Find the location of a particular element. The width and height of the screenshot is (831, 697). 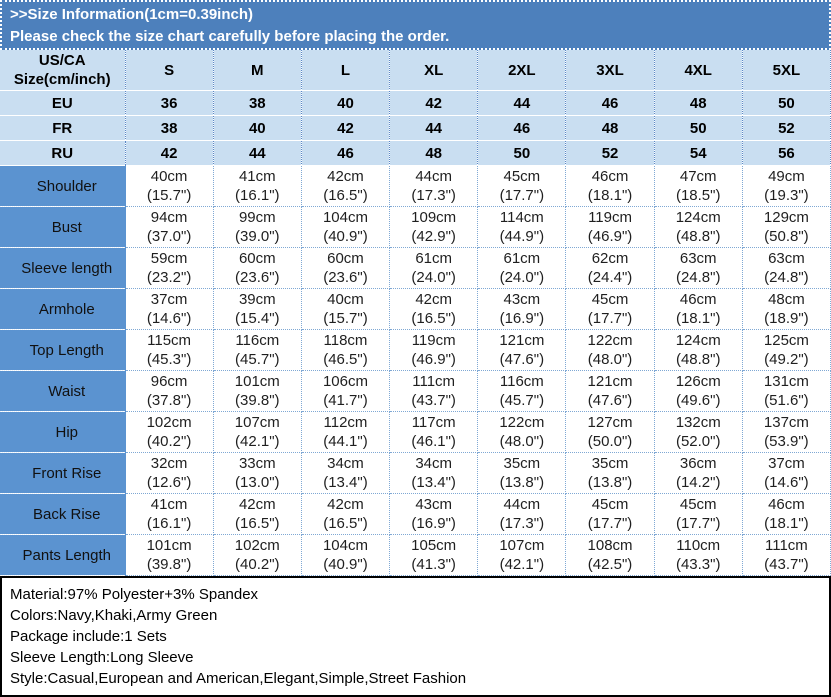

measurement-value-cell: 110cm (43.3") is located at coordinates (698, 555).